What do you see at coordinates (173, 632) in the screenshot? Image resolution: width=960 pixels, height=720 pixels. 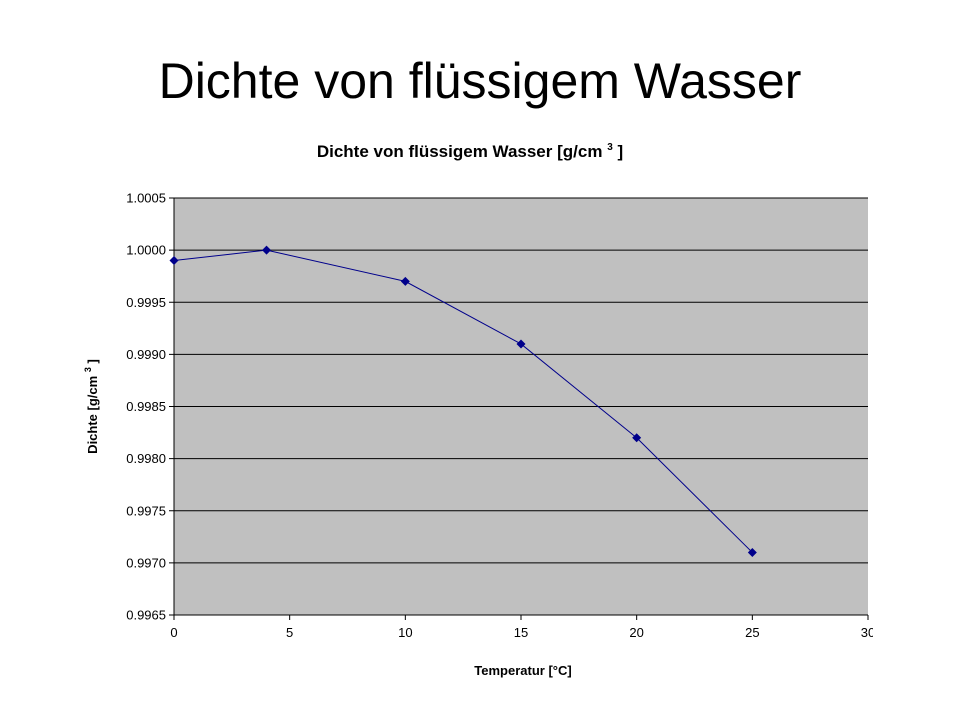 I see `x-tick-label: 0` at bounding box center [173, 632].